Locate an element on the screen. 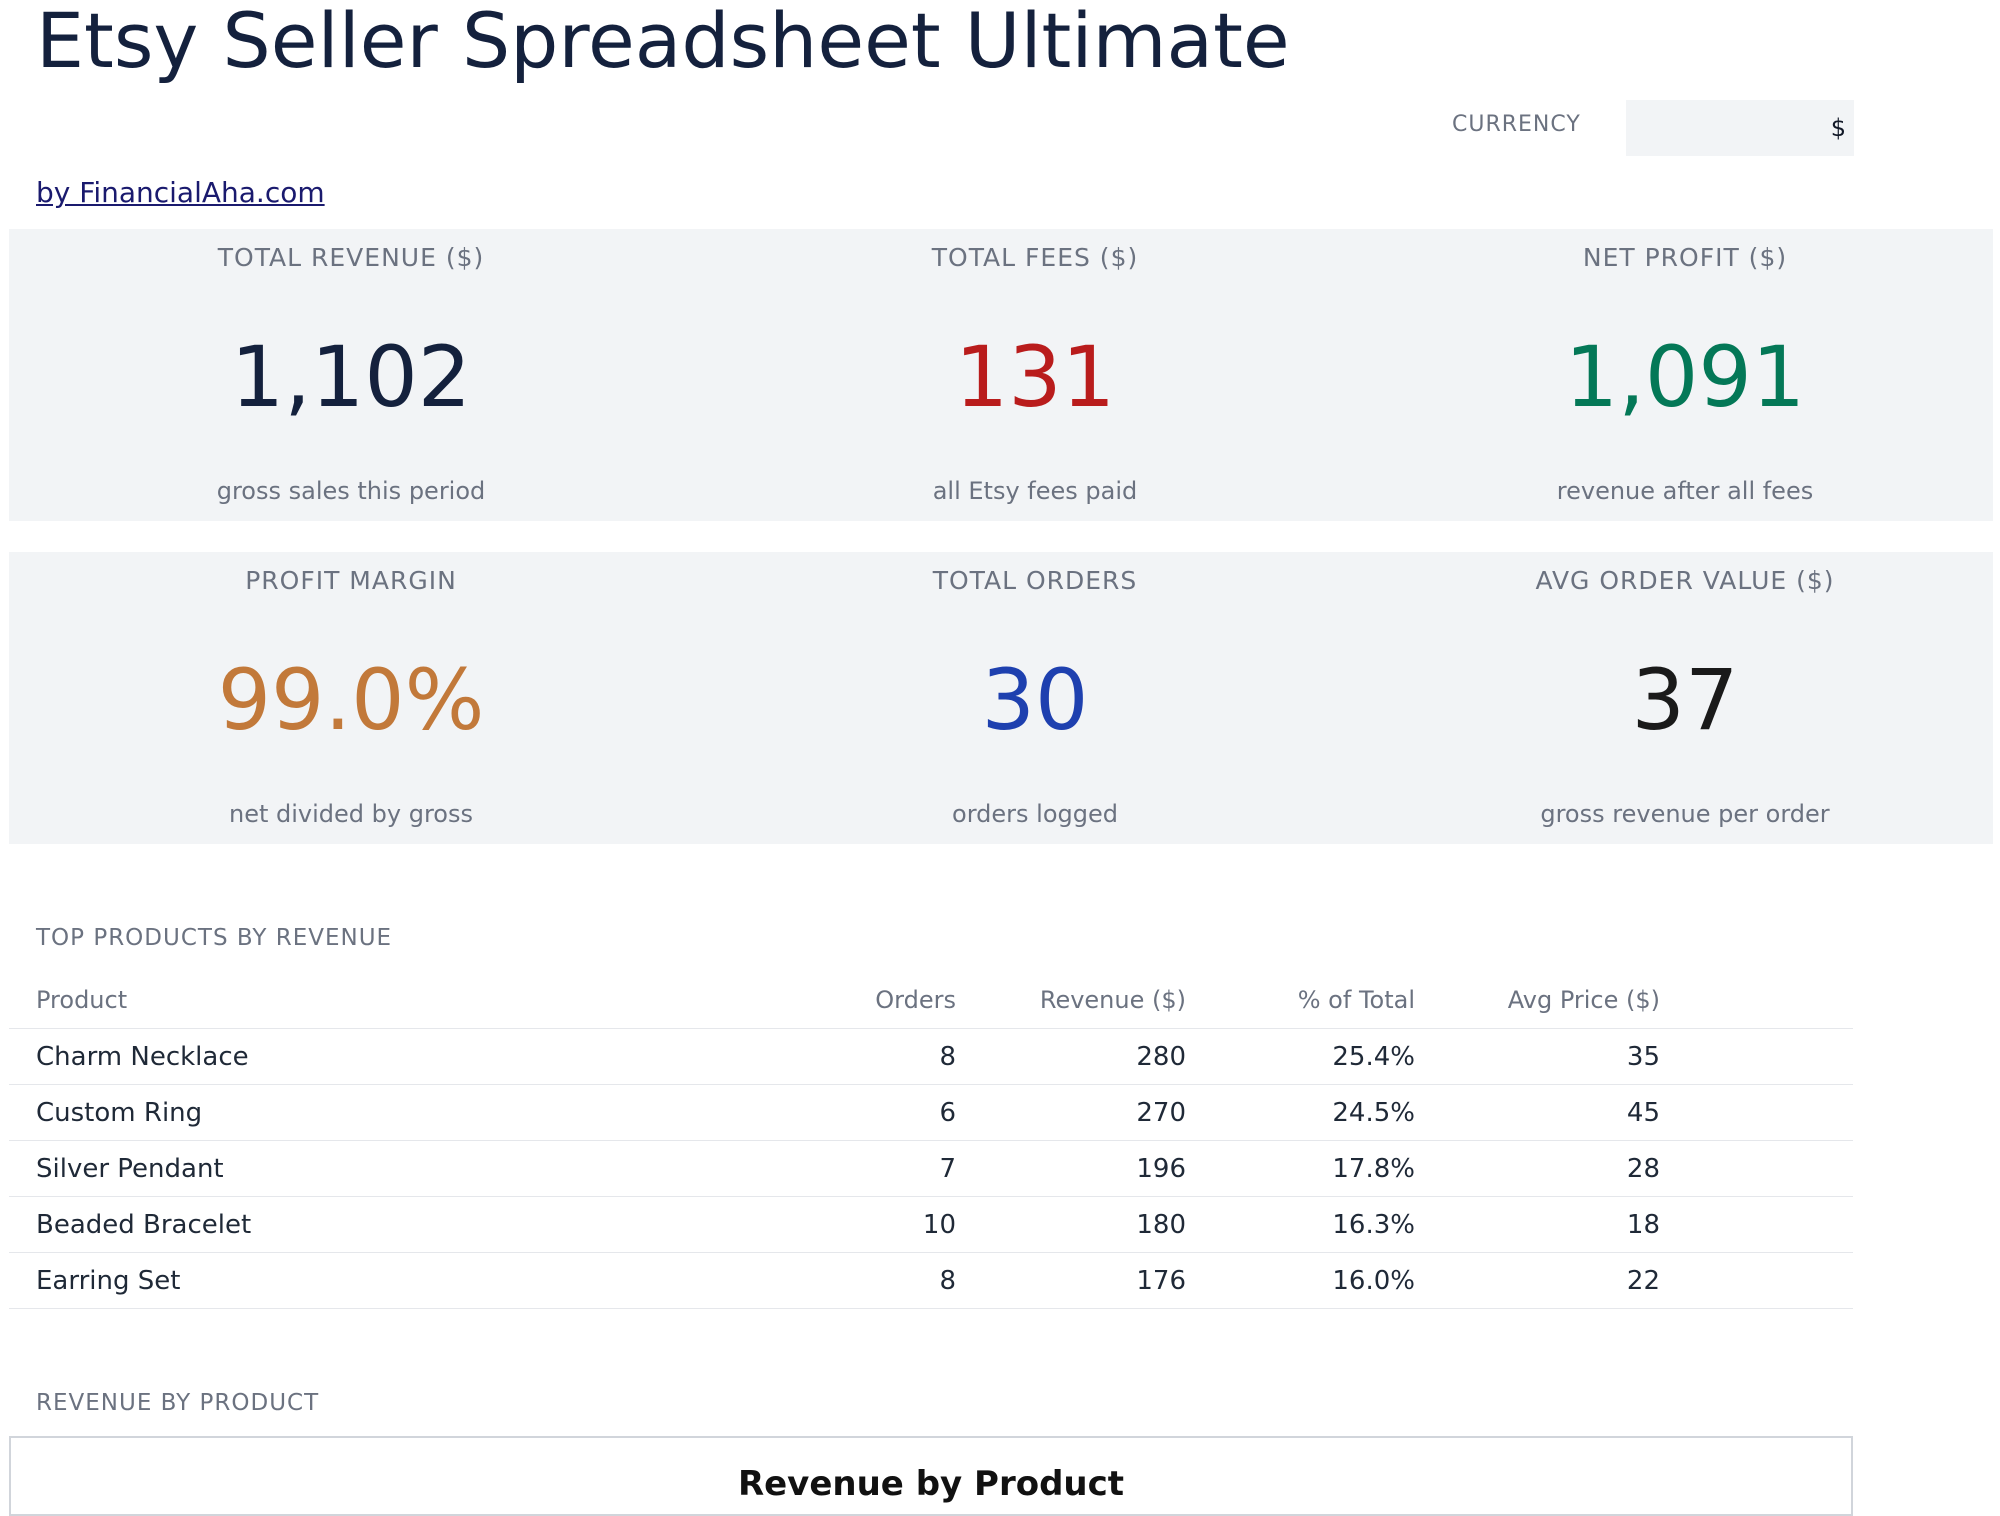 The width and height of the screenshot is (2000, 1516). kpi-profit-margin: PROFIT MARGIN 99.0% net divided by gross is located at coordinates (351, 698).